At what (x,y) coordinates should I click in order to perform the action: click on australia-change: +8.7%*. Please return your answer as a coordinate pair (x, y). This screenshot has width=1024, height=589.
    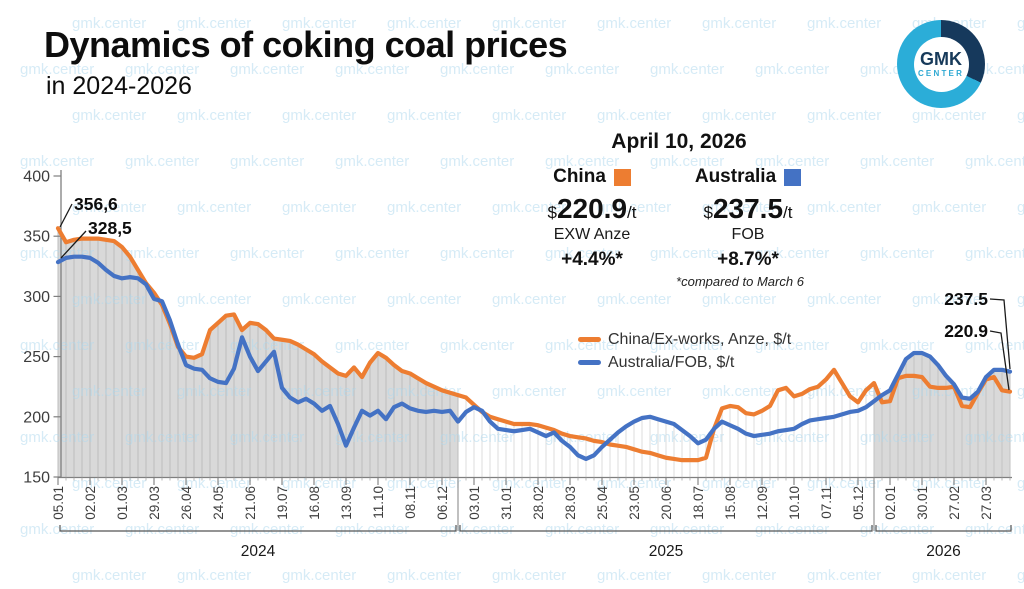
    Looking at the image, I should click on (748, 259).